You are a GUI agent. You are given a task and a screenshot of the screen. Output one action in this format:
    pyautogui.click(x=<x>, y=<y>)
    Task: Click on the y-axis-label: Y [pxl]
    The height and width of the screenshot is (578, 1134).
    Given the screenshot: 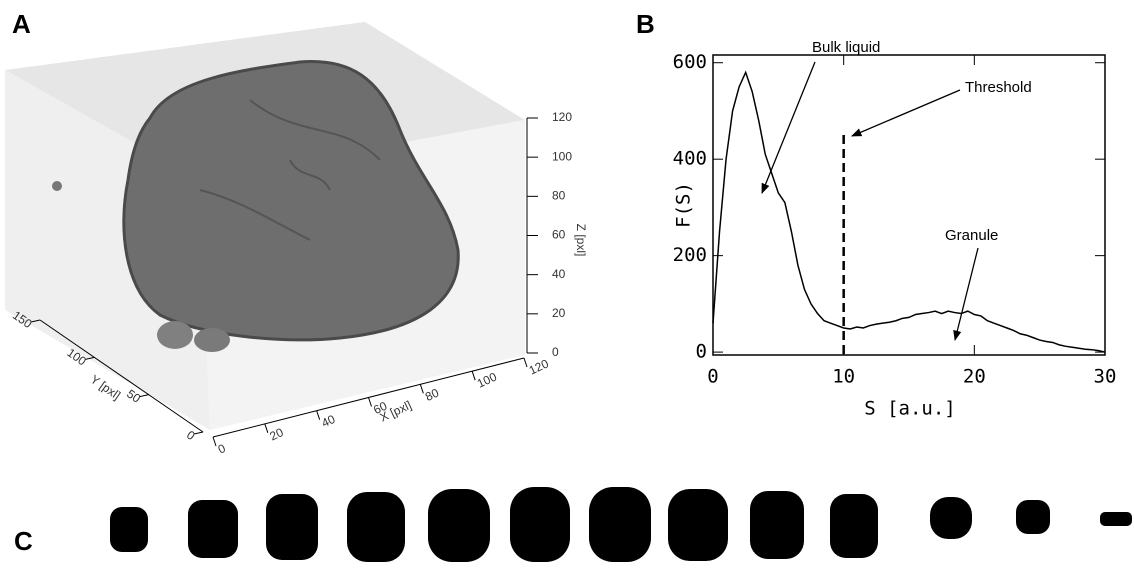 What is the action you would take?
    pyautogui.click(x=105, y=387)
    